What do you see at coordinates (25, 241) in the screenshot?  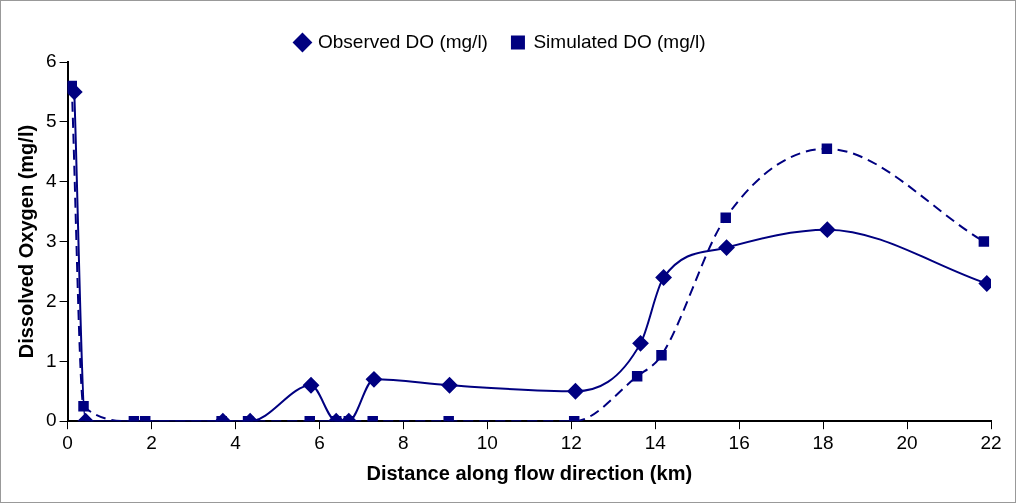 I see `y-axis-title: Dissolved Oxygen (mg/l)` at bounding box center [25, 241].